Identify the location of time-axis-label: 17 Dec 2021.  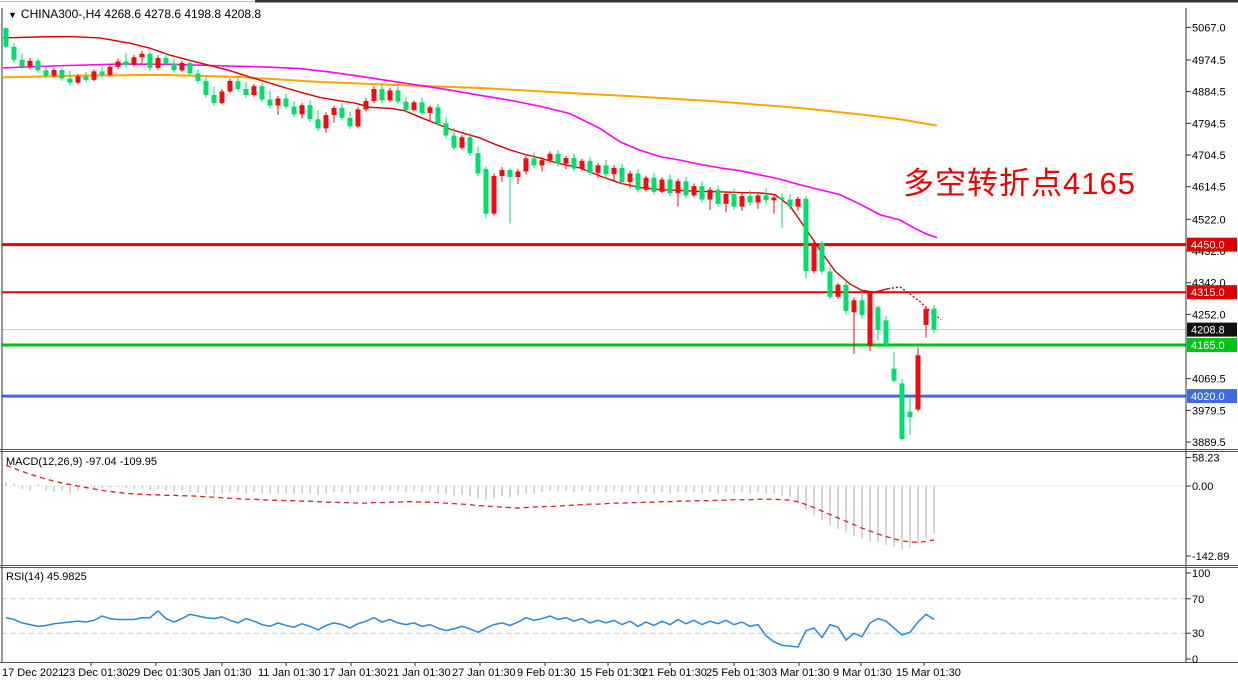
(33, 673).